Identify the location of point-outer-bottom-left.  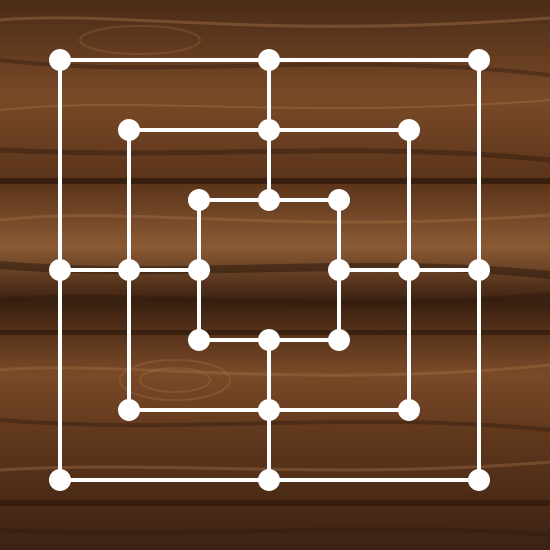
(60, 480).